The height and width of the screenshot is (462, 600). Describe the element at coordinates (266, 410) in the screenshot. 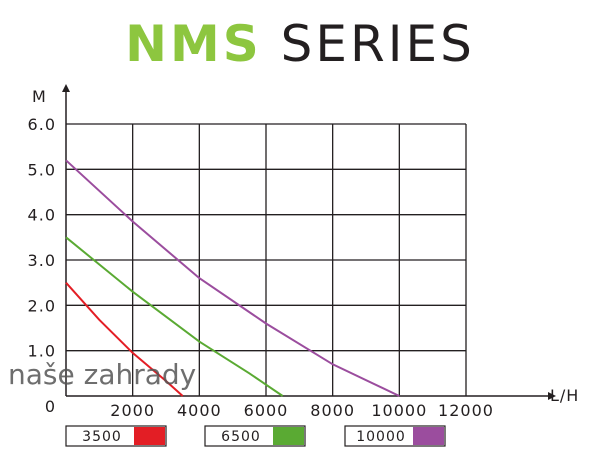

I see `x-tick-label: 6000` at that location.